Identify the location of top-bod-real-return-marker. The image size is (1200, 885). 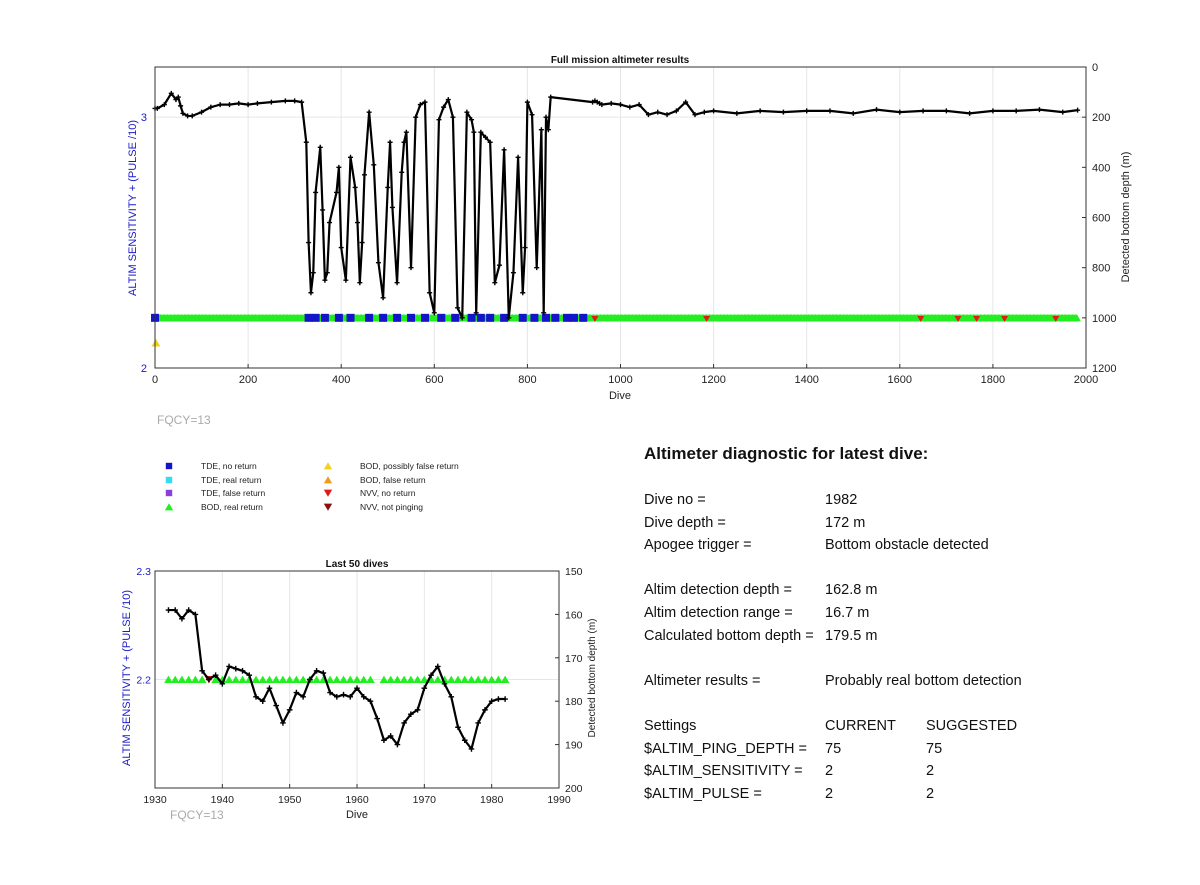
(1076, 318).